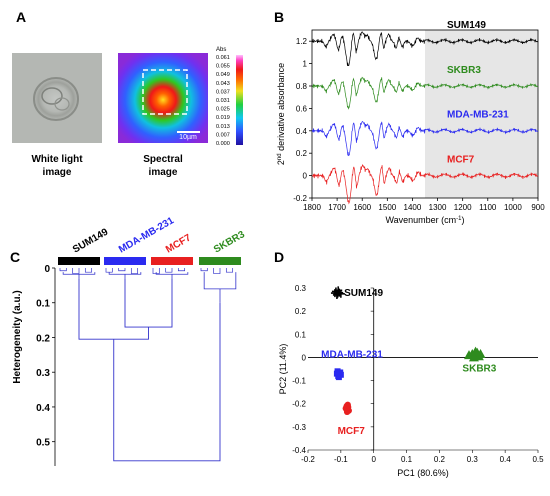 The width and height of the screenshot is (550, 496). What do you see at coordinates (223, 144) in the screenshot?
I see `colorbar-tick-label: 0.000` at bounding box center [223, 144].